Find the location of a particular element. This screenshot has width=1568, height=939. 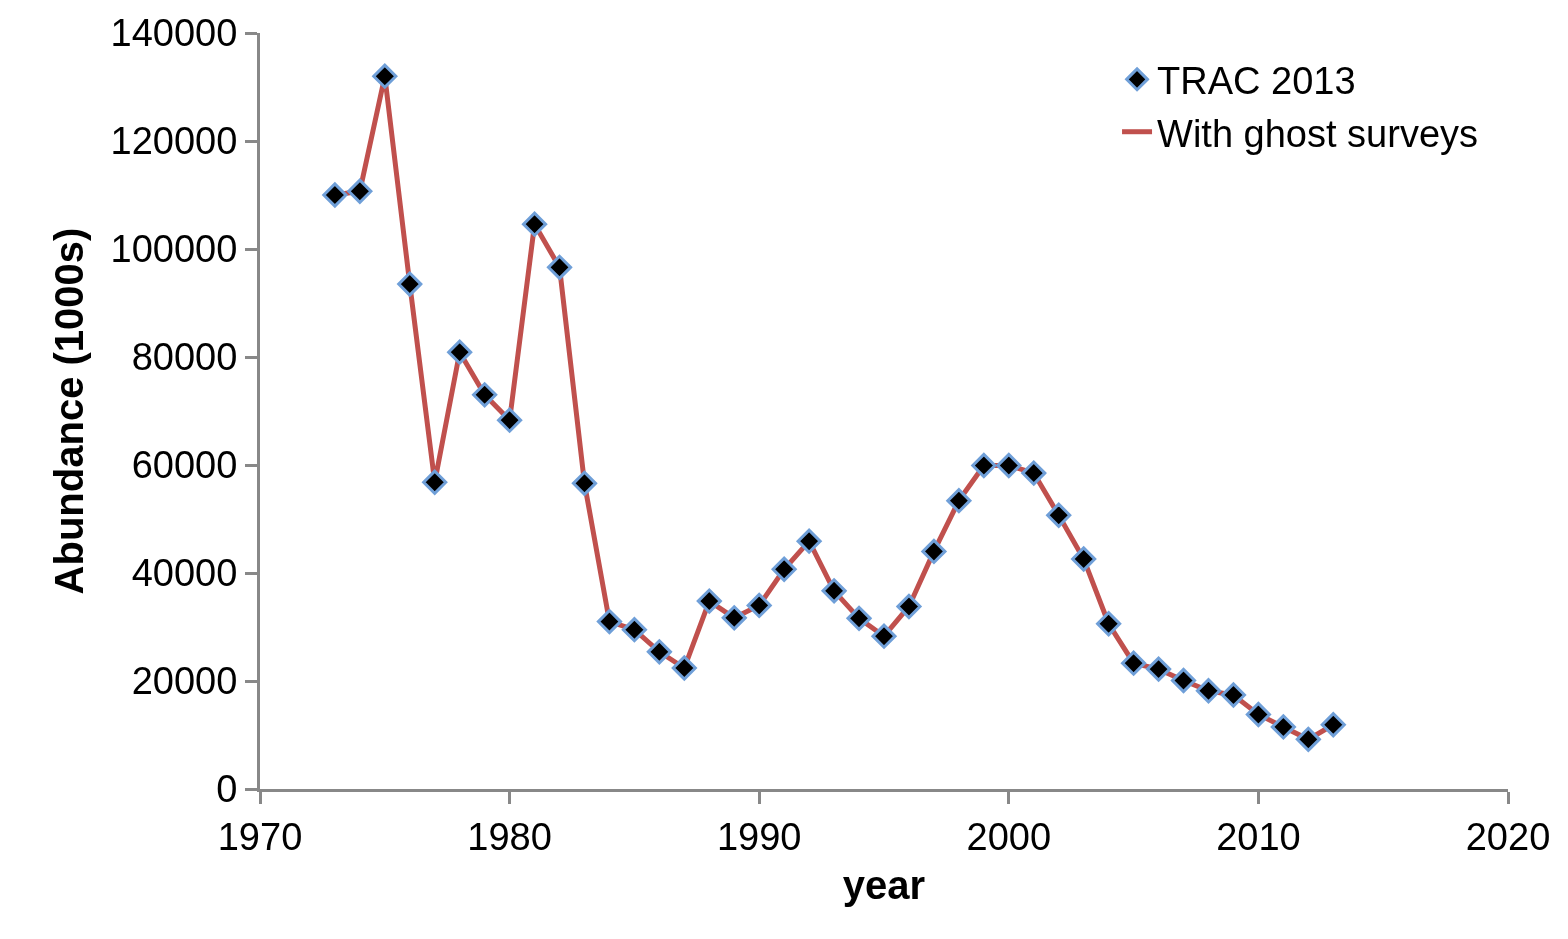

x-tick-label: 2010 is located at coordinates (1258, 836).